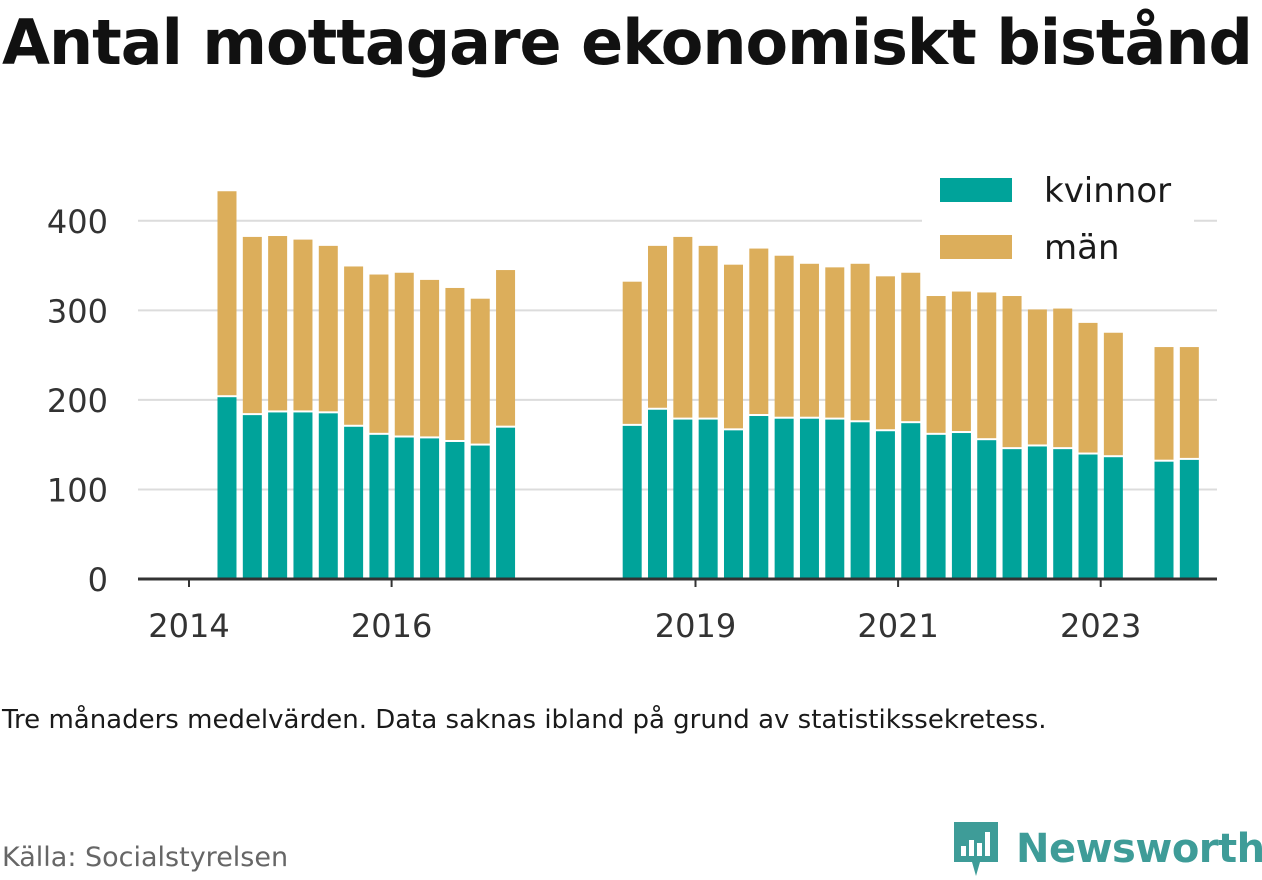 The width and height of the screenshot is (1262, 880). I want to click on y-tick-label: 300, so click(77, 311).